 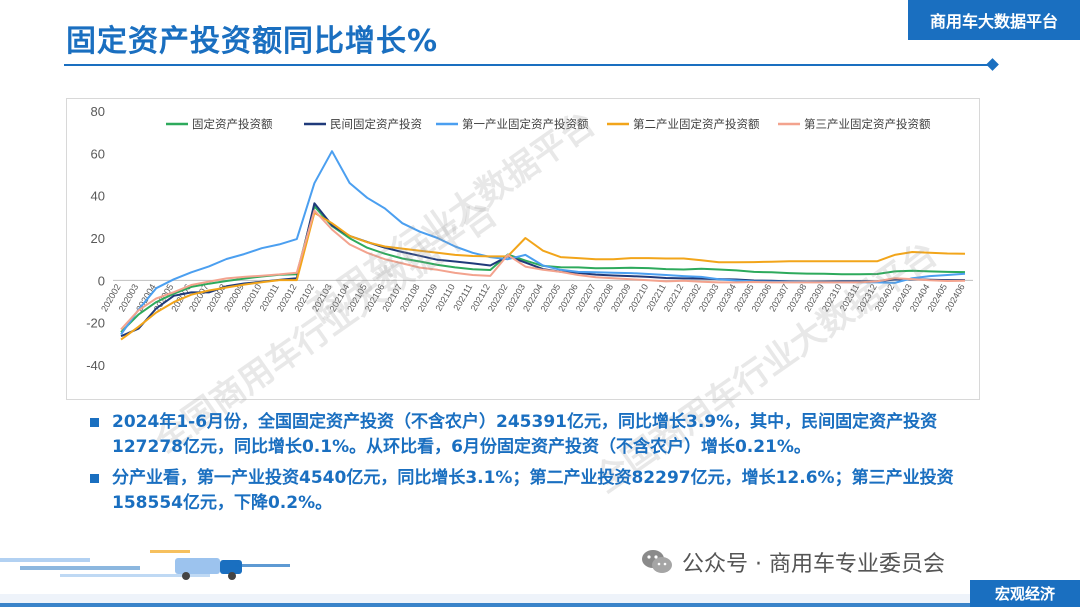 What do you see at coordinates (95, 365) in the screenshot?
I see `y-tick-label: -40` at bounding box center [95, 365].